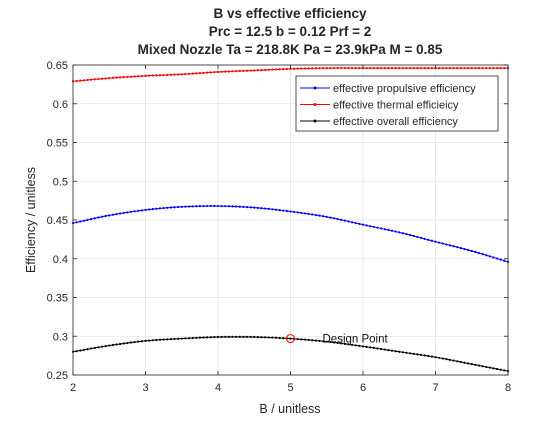  I want to click on legend-swatch-marker, so click(315, 88).